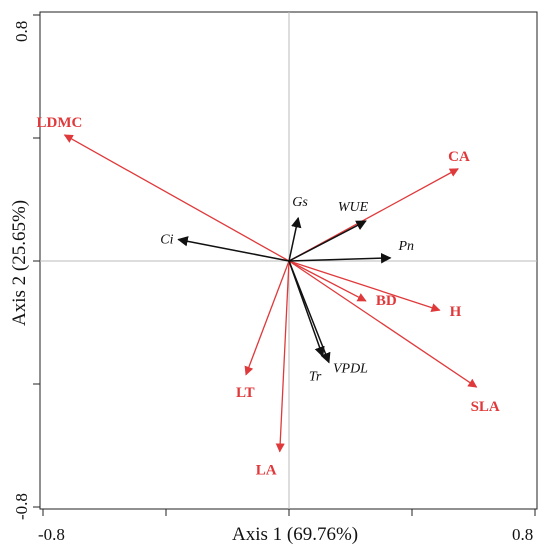  Describe the element at coordinates (289, 512) in the screenshot. I see `x-tick-marks` at that location.